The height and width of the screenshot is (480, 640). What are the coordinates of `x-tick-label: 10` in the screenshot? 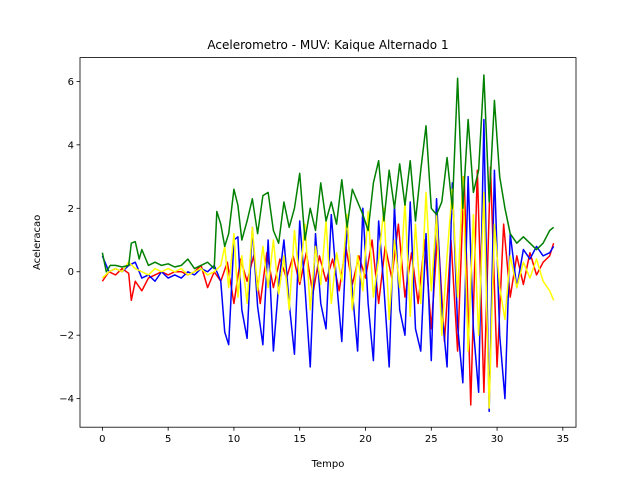 It's located at (234, 439).